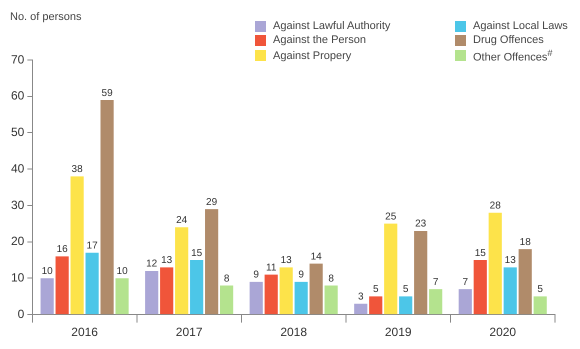  Describe the element at coordinates (17, 277) in the screenshot. I see `y-tick-label: 10` at that location.